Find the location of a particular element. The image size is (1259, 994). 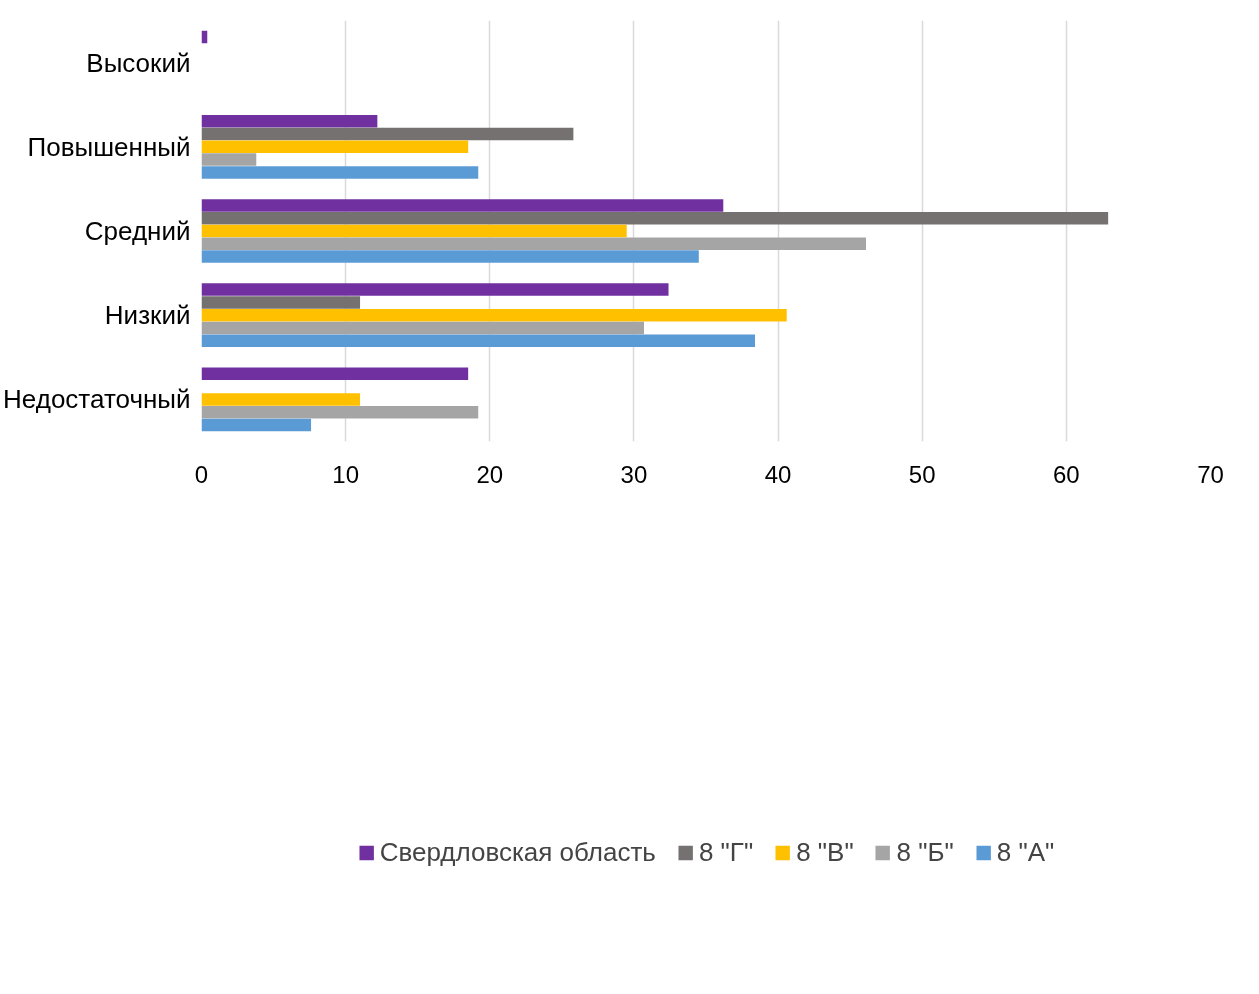

x-tick-label: 10 is located at coordinates (345, 474).